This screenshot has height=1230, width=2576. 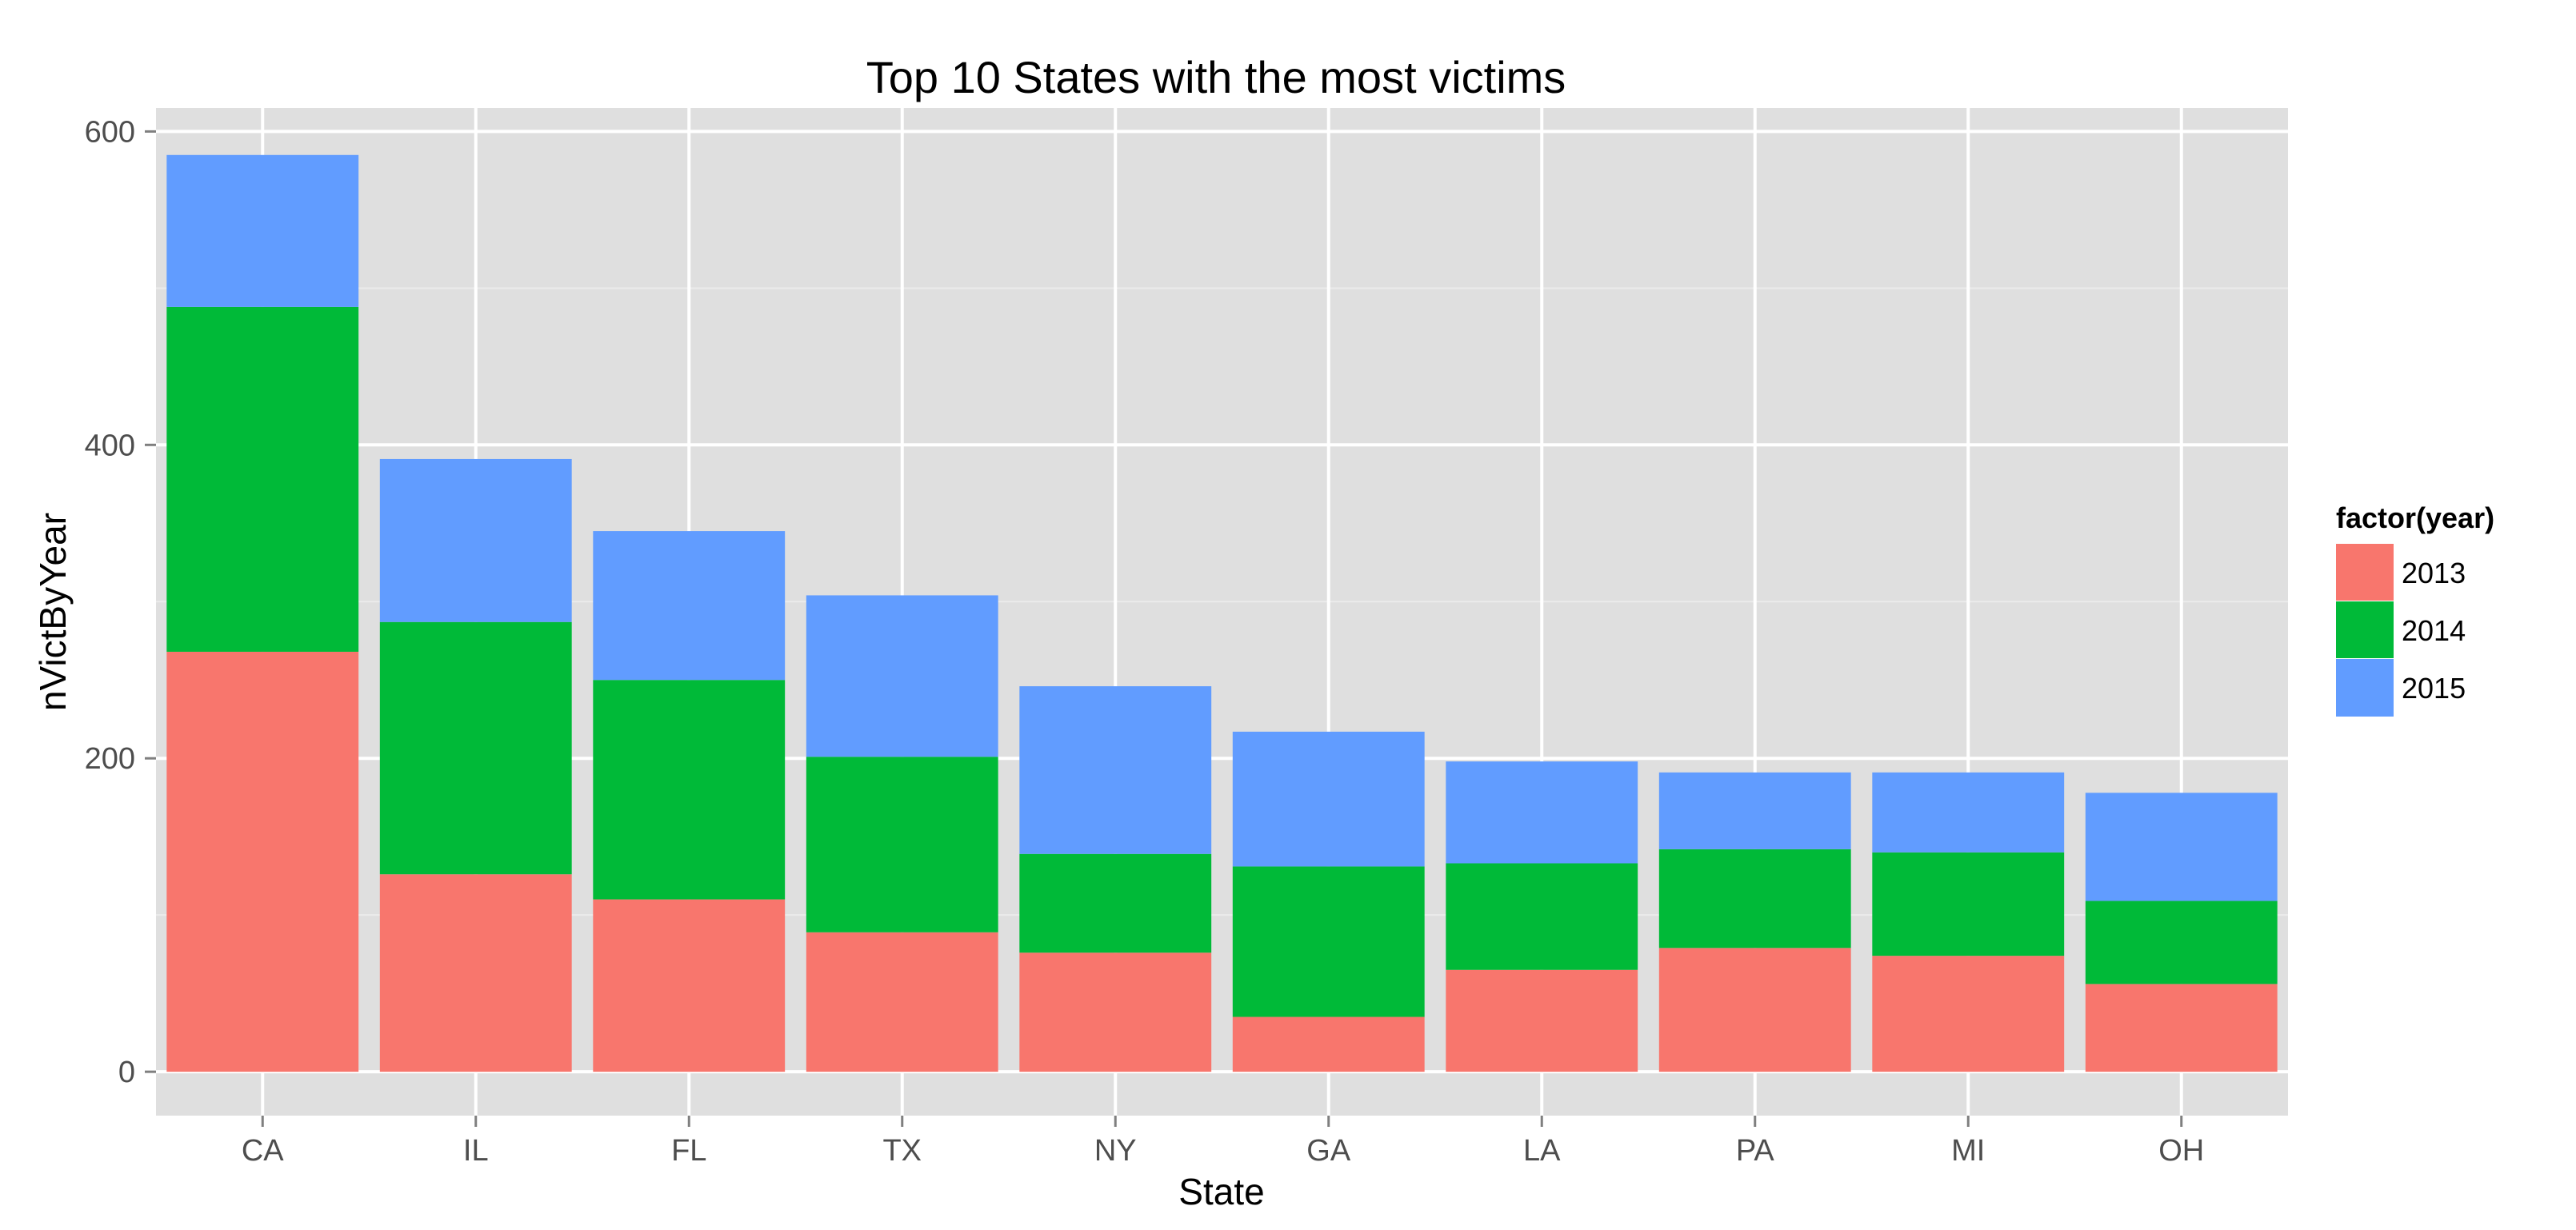 What do you see at coordinates (1754, 1010) in the screenshot?
I see `bar-pa-2013` at bounding box center [1754, 1010].